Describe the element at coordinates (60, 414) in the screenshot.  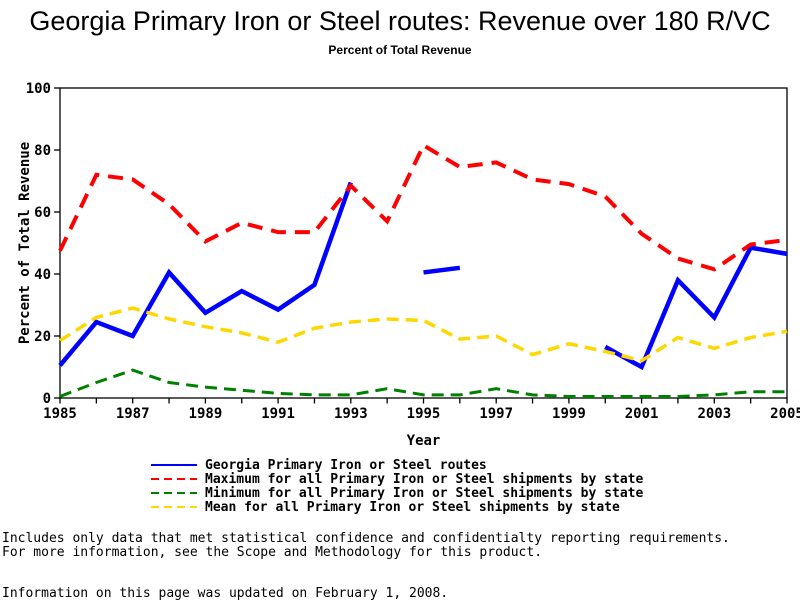
I see `x-tick-label: 1985` at that location.